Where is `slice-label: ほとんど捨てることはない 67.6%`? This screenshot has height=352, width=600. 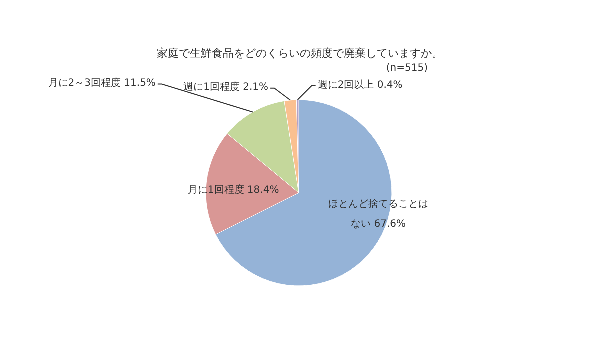 slice-label: ほとんど捨てることはない 67.6% is located at coordinates (378, 215).